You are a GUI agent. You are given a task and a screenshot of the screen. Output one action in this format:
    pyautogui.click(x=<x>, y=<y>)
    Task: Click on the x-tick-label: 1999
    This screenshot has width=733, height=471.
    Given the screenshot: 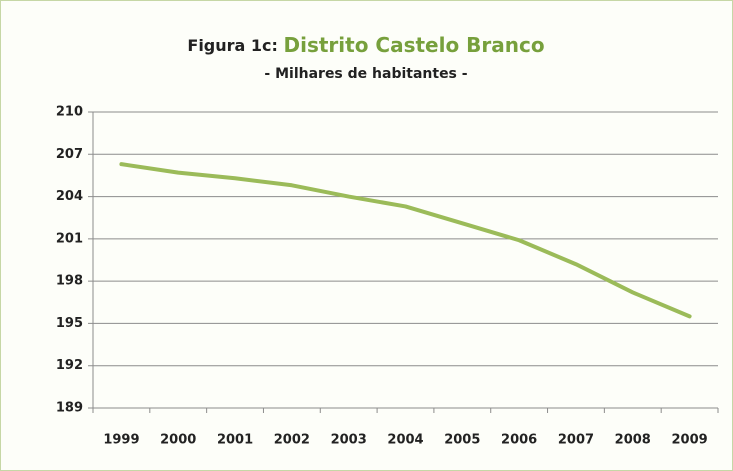 What is the action you would take?
    pyautogui.click(x=121, y=440)
    